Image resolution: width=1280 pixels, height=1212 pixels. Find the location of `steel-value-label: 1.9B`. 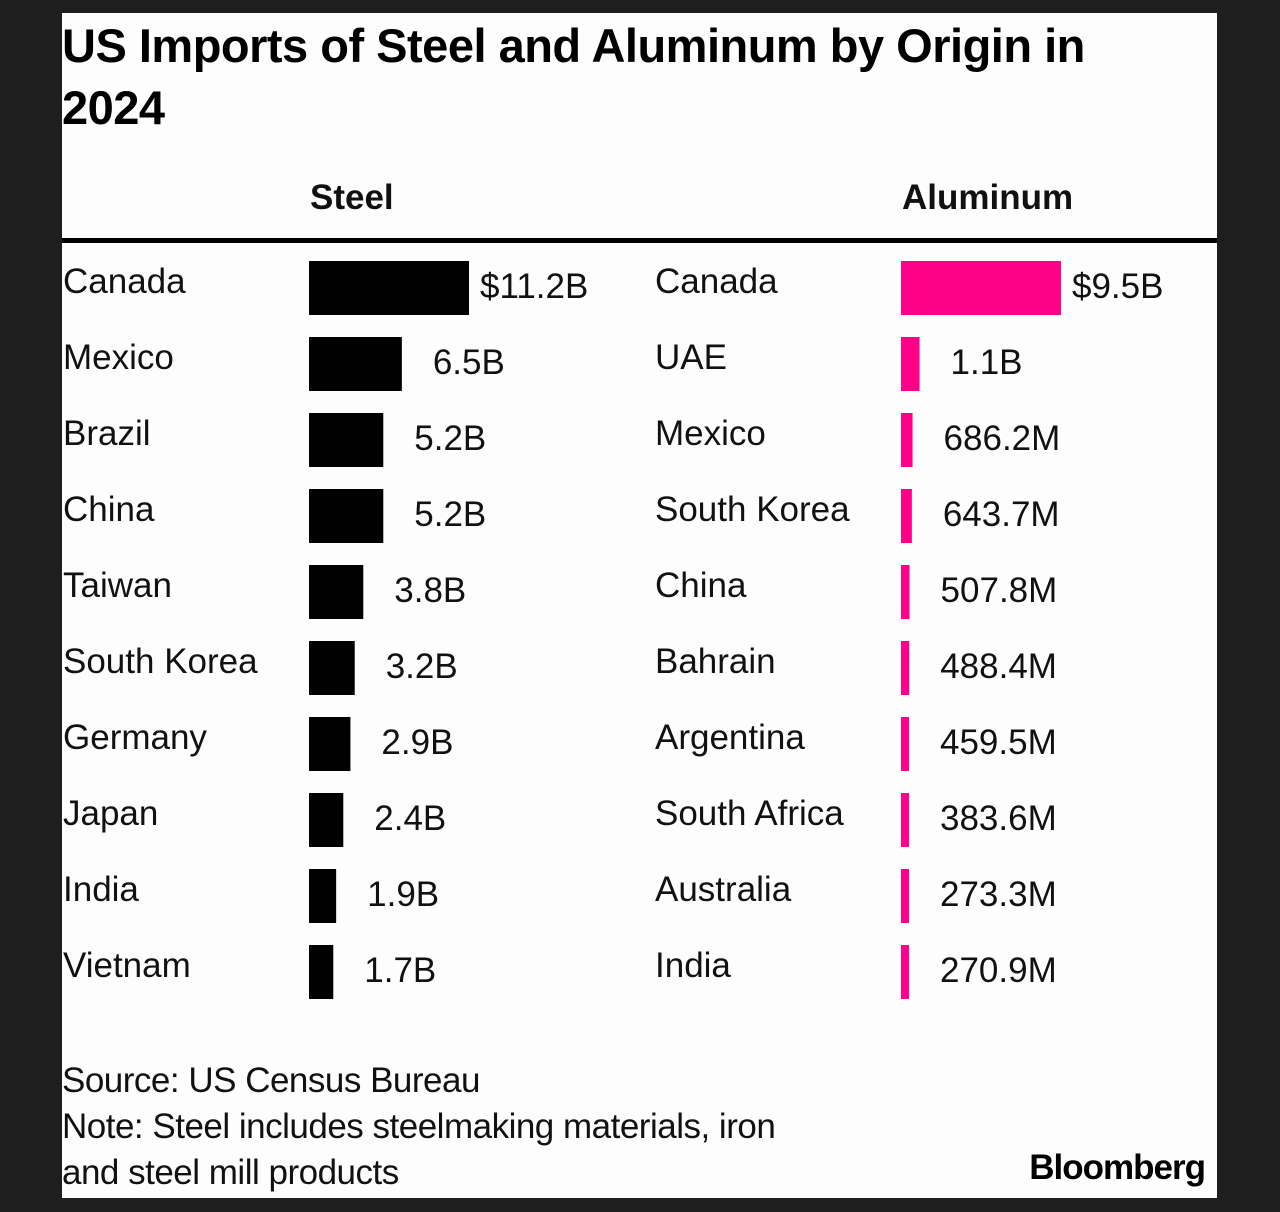

steel-value-label: 1.9B is located at coordinates (403, 894).